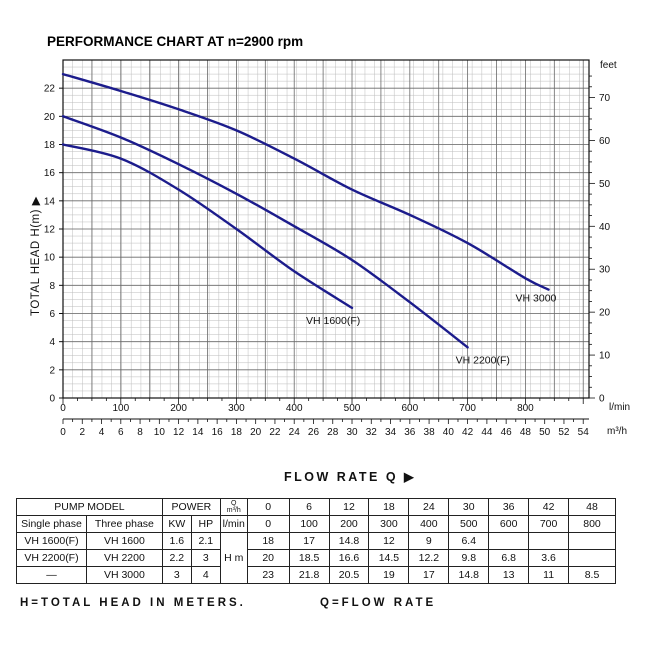  I want to click on x-lmin-tick-label: 700, so click(467, 408).